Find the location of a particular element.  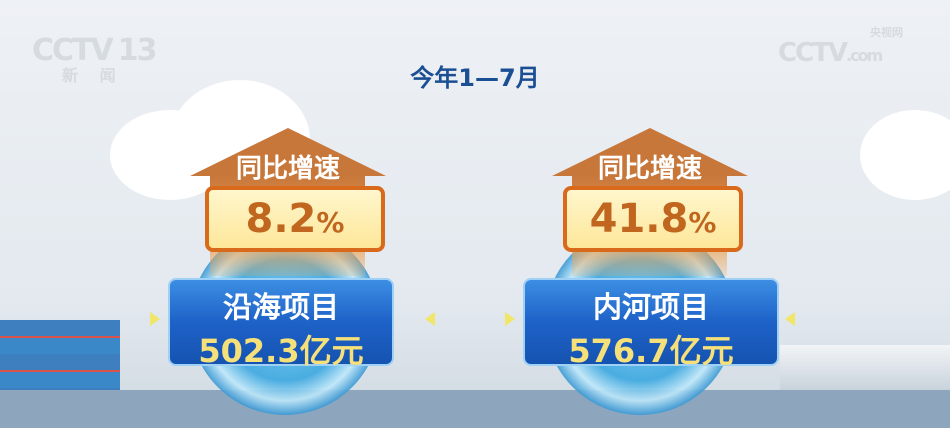

cloud is located at coordinates (905, 155).